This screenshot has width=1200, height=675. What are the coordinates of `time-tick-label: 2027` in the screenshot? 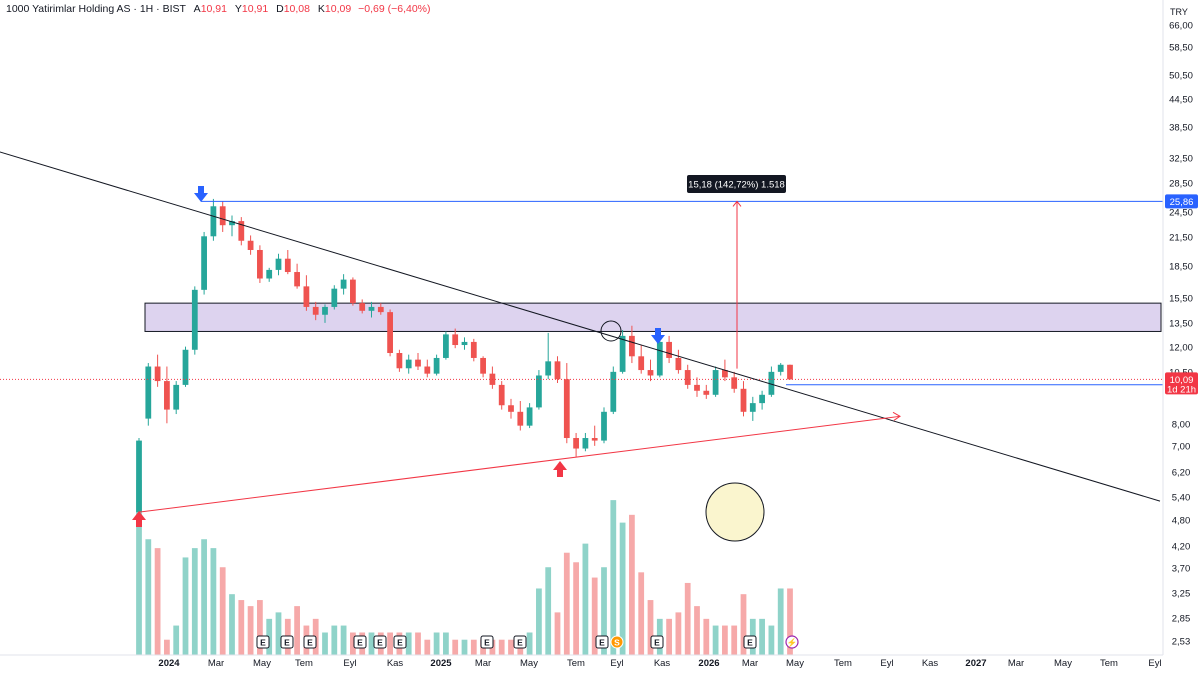 It's located at (975, 663).